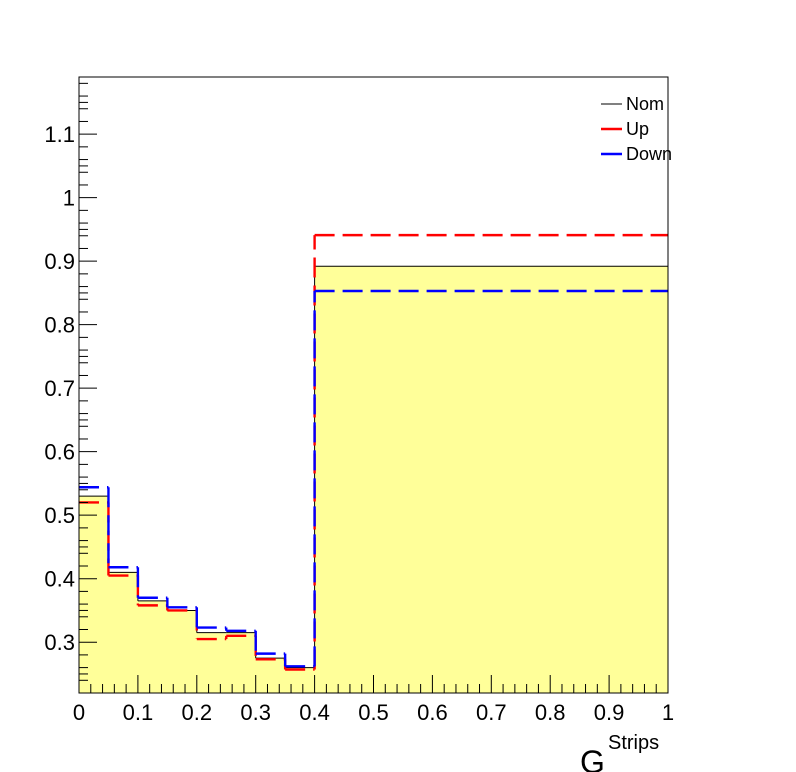 The image size is (796, 772). Describe the element at coordinates (432, 712) in the screenshot. I see `x-tick-label: 0.6` at that location.